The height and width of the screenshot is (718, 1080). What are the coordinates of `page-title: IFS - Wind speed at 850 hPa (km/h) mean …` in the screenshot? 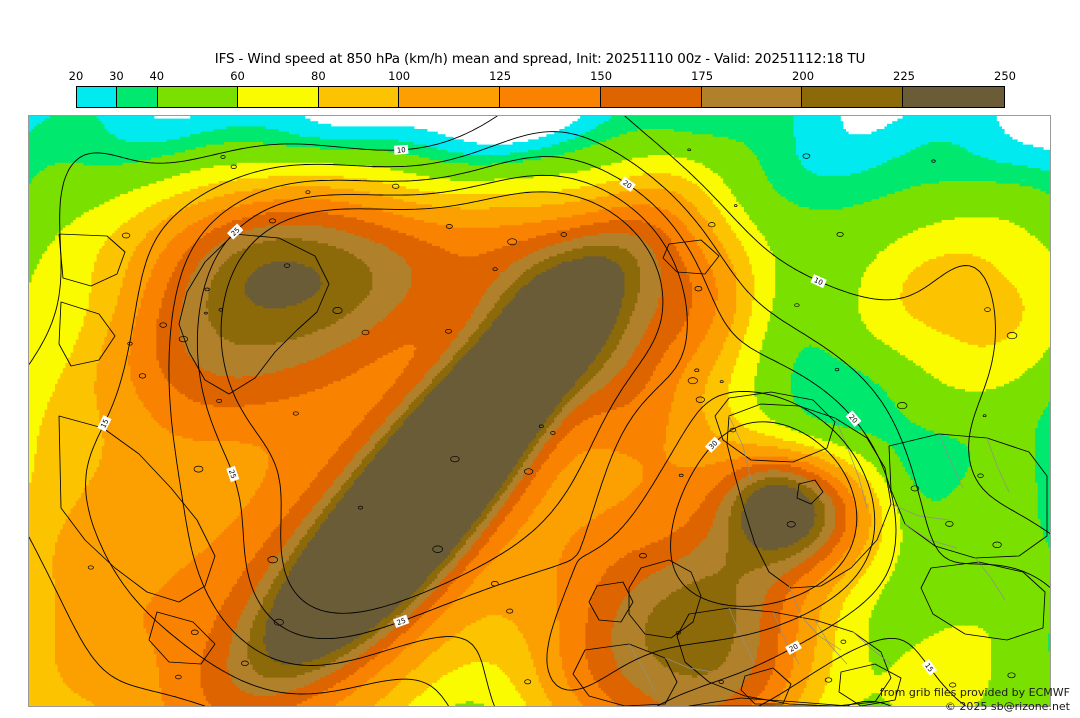 It's located at (540, 59).